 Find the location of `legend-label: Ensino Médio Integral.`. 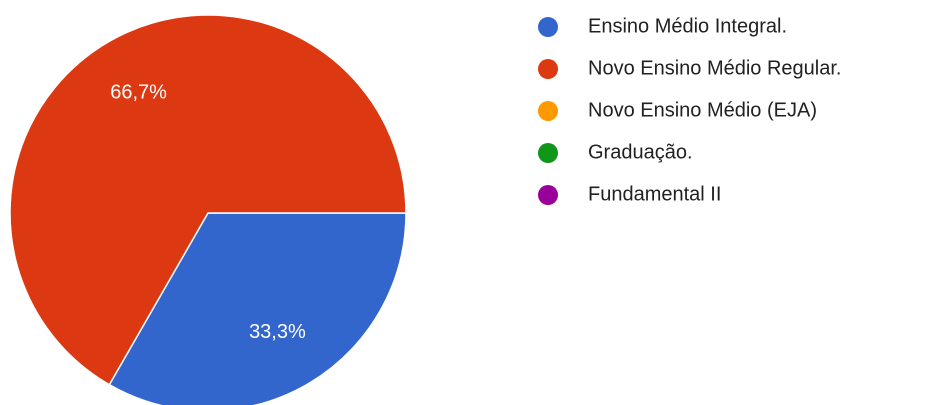

legend-label: Ensino Médio Integral. is located at coordinates (687, 26).